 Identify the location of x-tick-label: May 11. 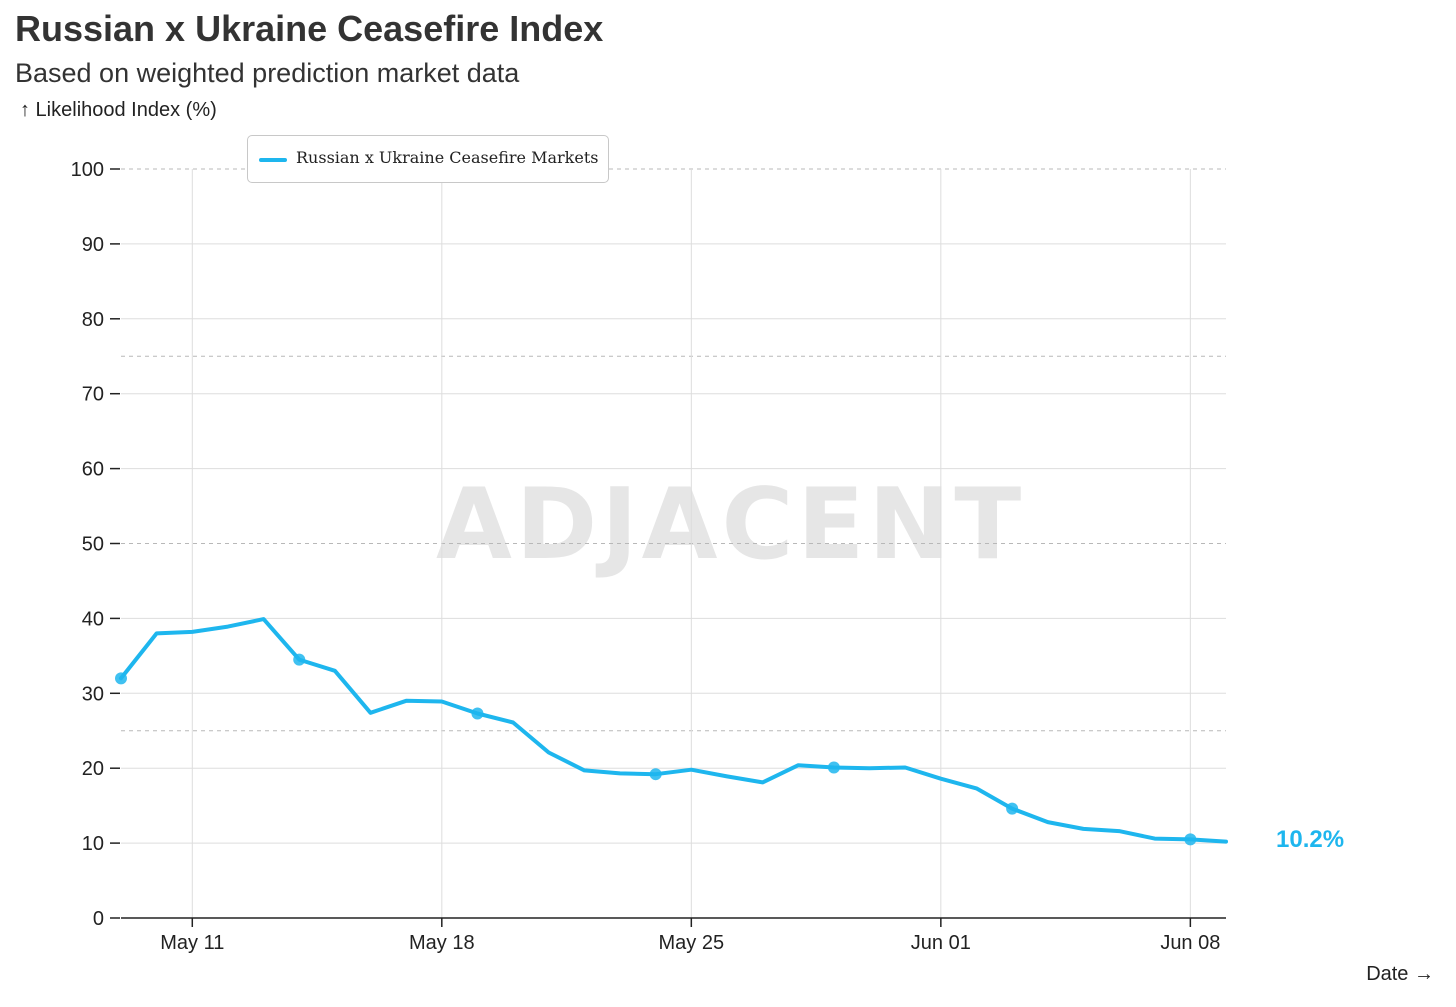
(192, 943).